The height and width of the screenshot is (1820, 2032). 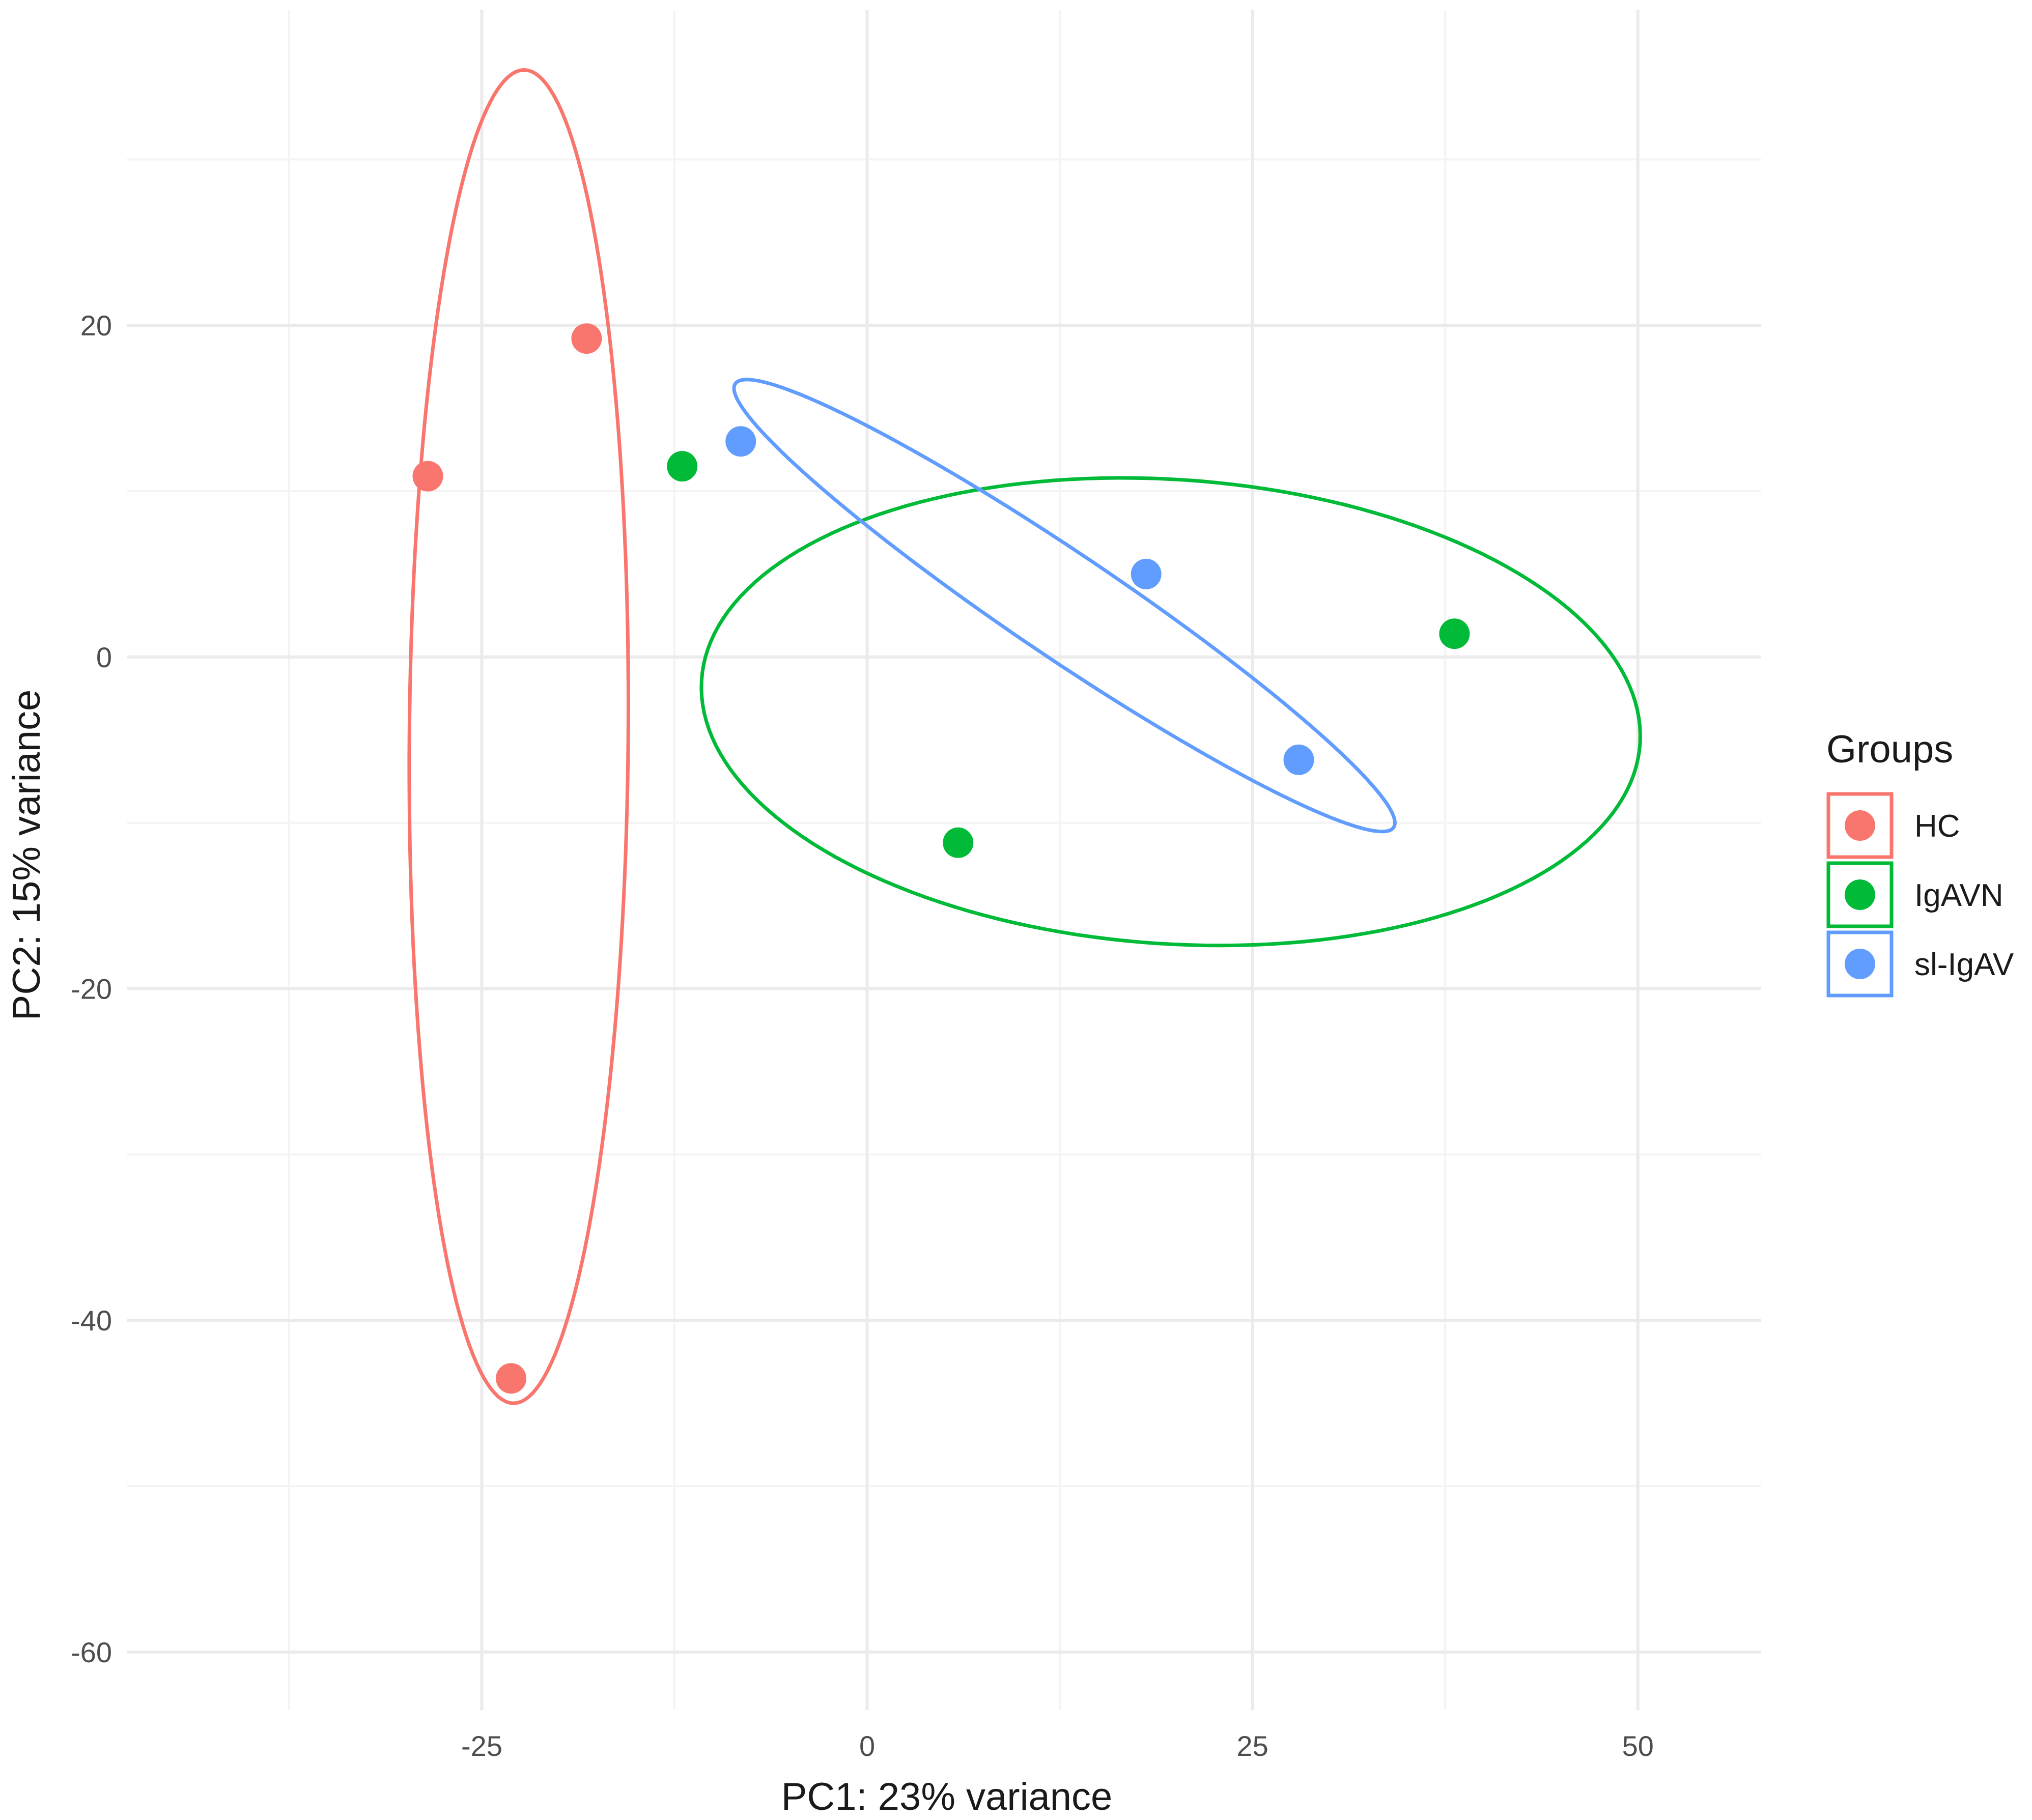 I want to click on y-tick-label: -20, so click(x=91, y=989).